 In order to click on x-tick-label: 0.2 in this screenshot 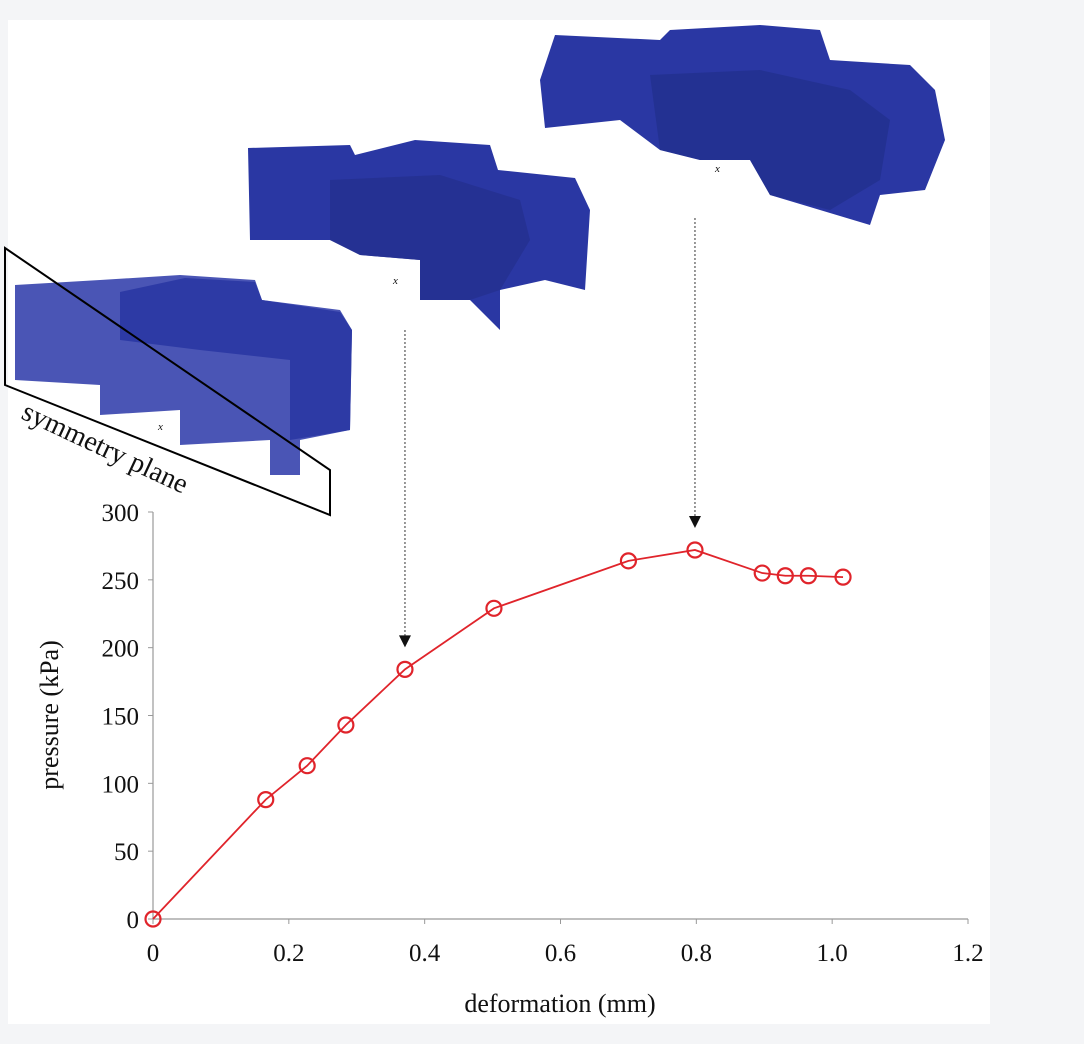, I will do `click(288, 953)`.